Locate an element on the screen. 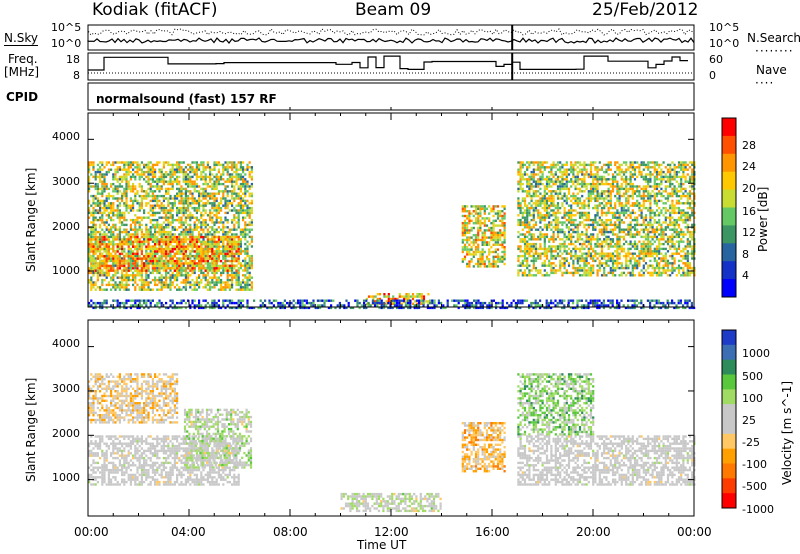 The width and height of the screenshot is (800, 554). xtick-1200: 12:00 is located at coordinates (391, 532).